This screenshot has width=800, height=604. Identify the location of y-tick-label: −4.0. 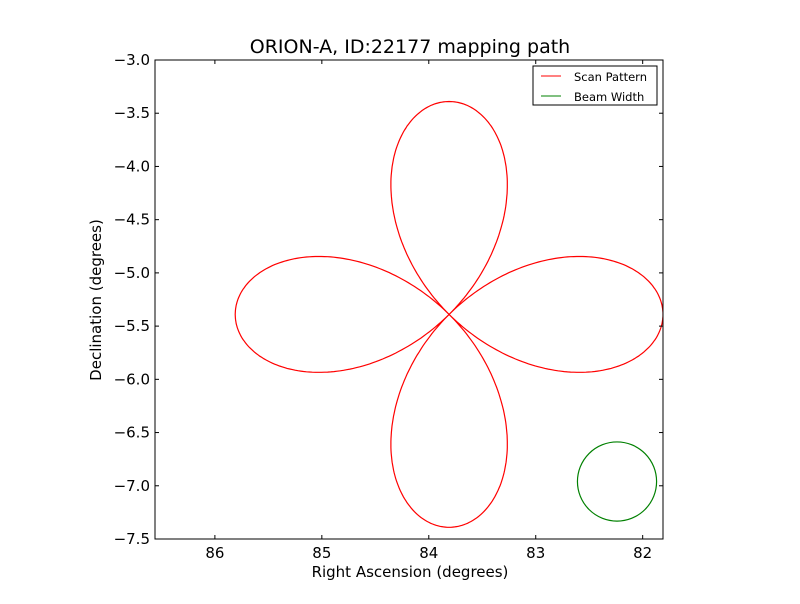
(132, 166).